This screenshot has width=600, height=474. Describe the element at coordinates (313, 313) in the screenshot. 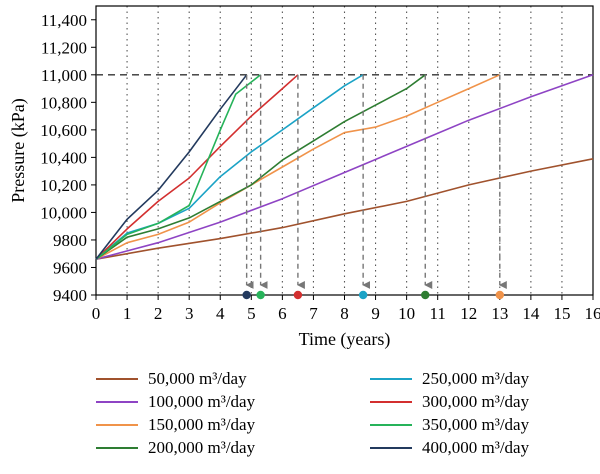

I see `x-tick-label: 7` at that location.